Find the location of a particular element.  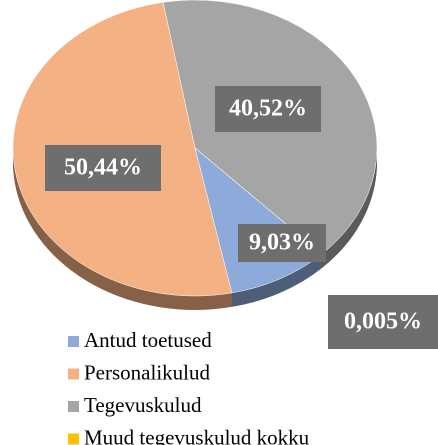

data-label: 50,44% is located at coordinates (103, 168).